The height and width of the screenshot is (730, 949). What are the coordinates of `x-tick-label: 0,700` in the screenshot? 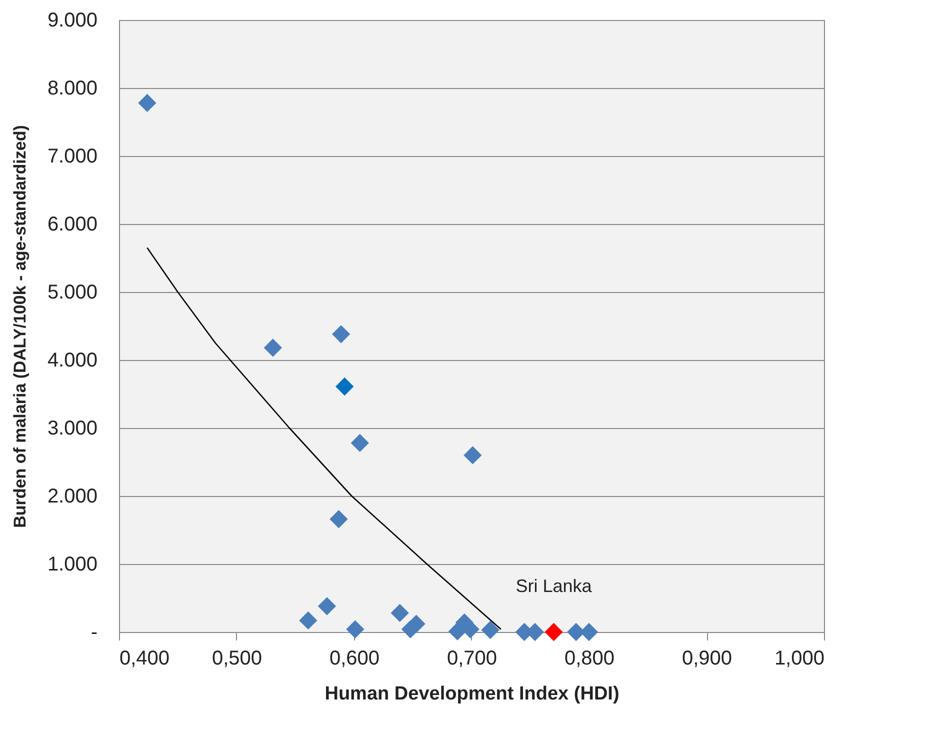 It's located at (472, 659).